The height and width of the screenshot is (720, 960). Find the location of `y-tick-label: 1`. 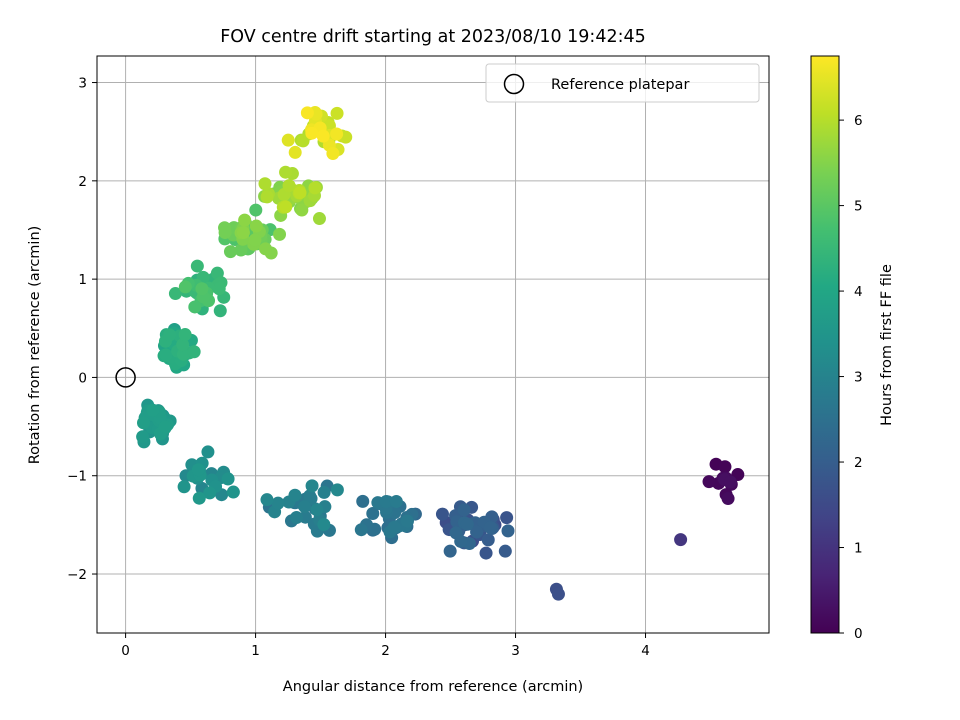

y-tick-label: 1 is located at coordinates (82, 280).